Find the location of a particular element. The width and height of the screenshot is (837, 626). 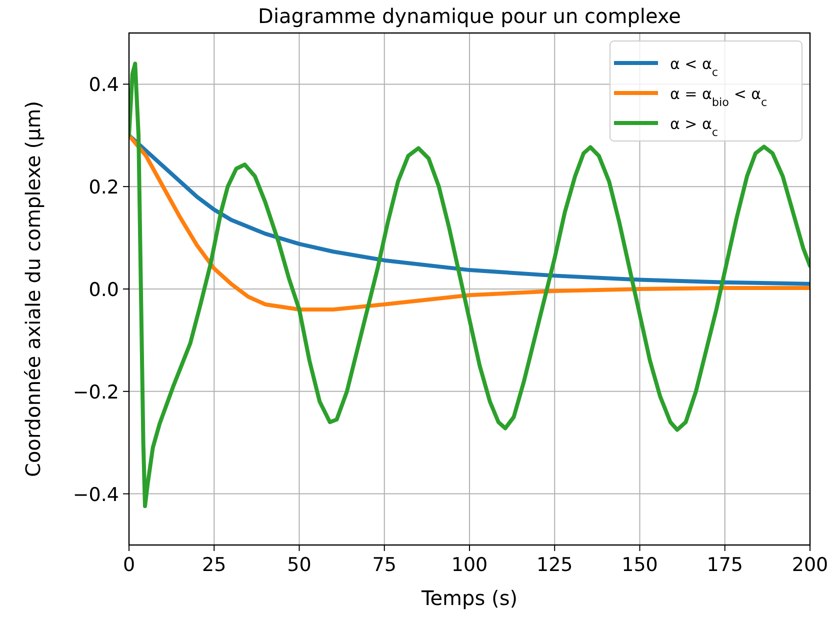

x-axis-title: Temps (s) is located at coordinates (469, 598).